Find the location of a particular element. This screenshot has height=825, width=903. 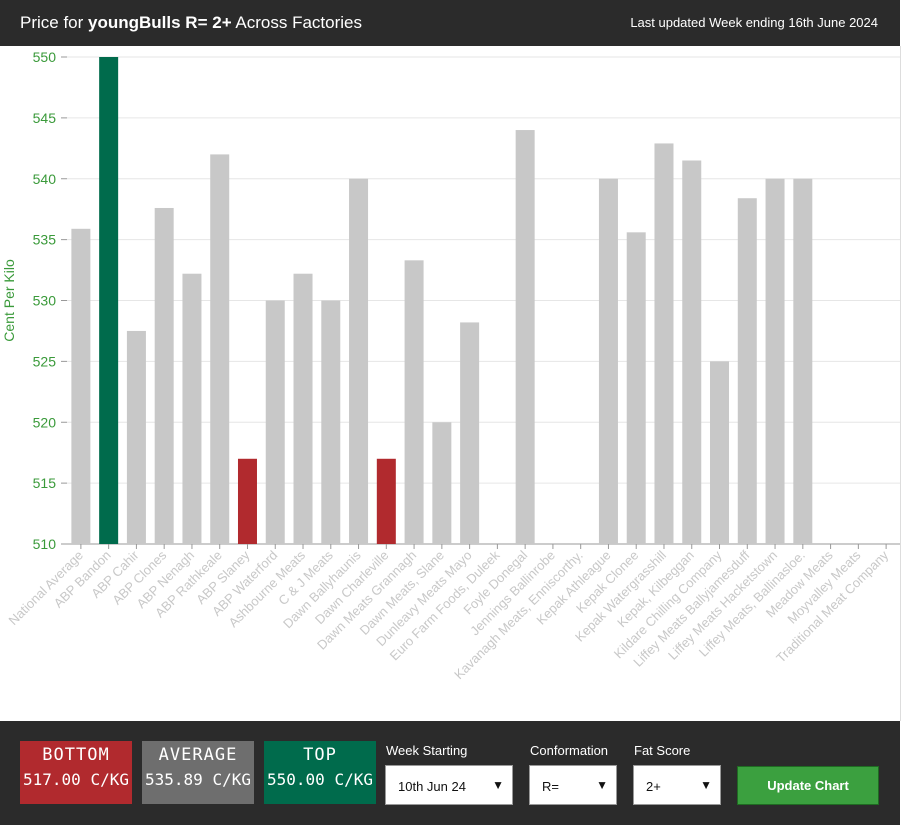

week-starting-value: 10th Jun 24 is located at coordinates (432, 786).